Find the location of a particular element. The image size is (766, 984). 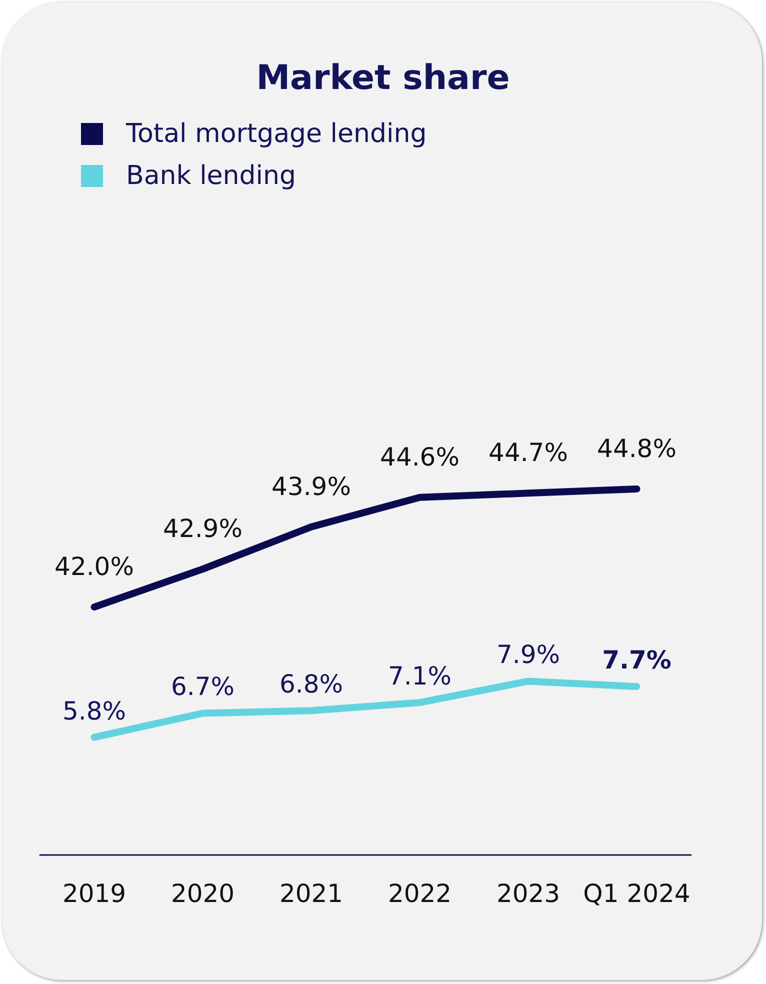

data-label: 44.6% is located at coordinates (420, 457).